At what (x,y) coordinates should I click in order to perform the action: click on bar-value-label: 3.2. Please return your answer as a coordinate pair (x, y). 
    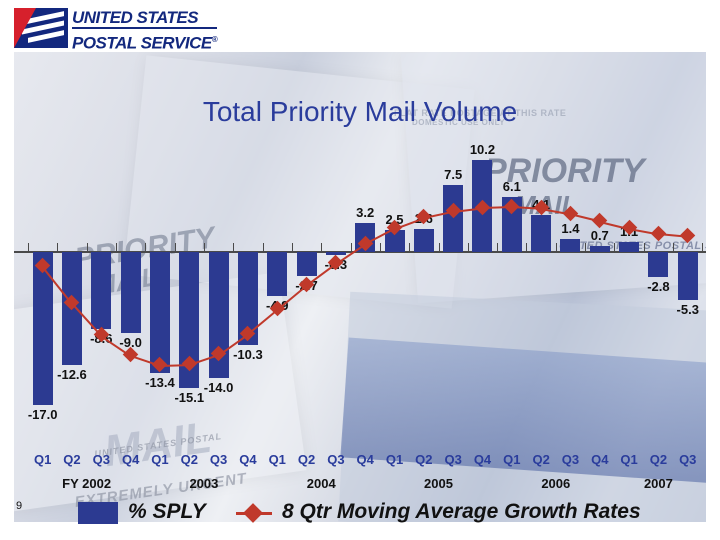
    Looking at the image, I should click on (365, 213).